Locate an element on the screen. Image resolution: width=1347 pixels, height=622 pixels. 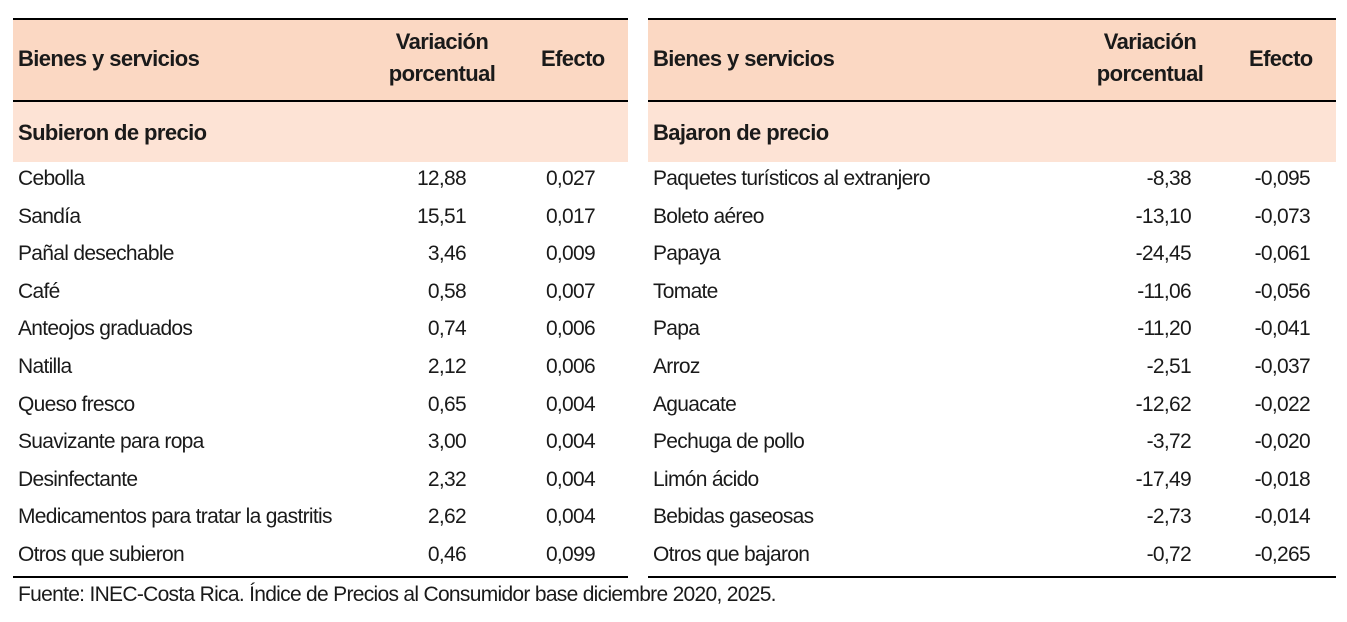
goods-name-cell: Pechuga de pollo is located at coordinates (729, 442).